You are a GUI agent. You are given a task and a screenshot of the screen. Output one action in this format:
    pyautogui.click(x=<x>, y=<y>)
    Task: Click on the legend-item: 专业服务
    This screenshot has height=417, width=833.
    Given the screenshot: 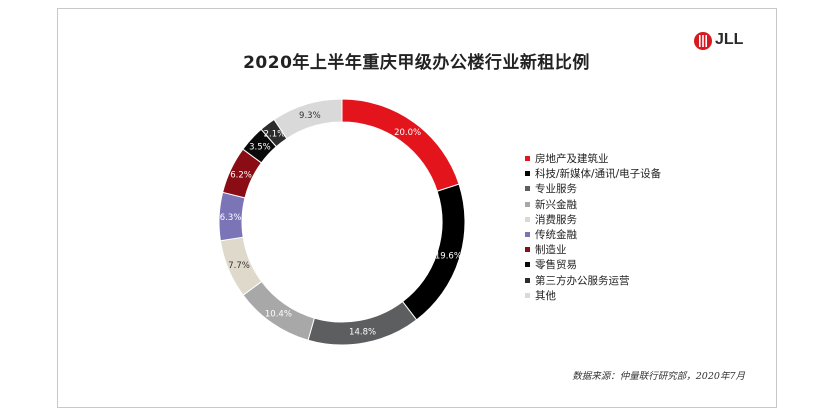 What is the action you would take?
    pyautogui.click(x=593, y=188)
    